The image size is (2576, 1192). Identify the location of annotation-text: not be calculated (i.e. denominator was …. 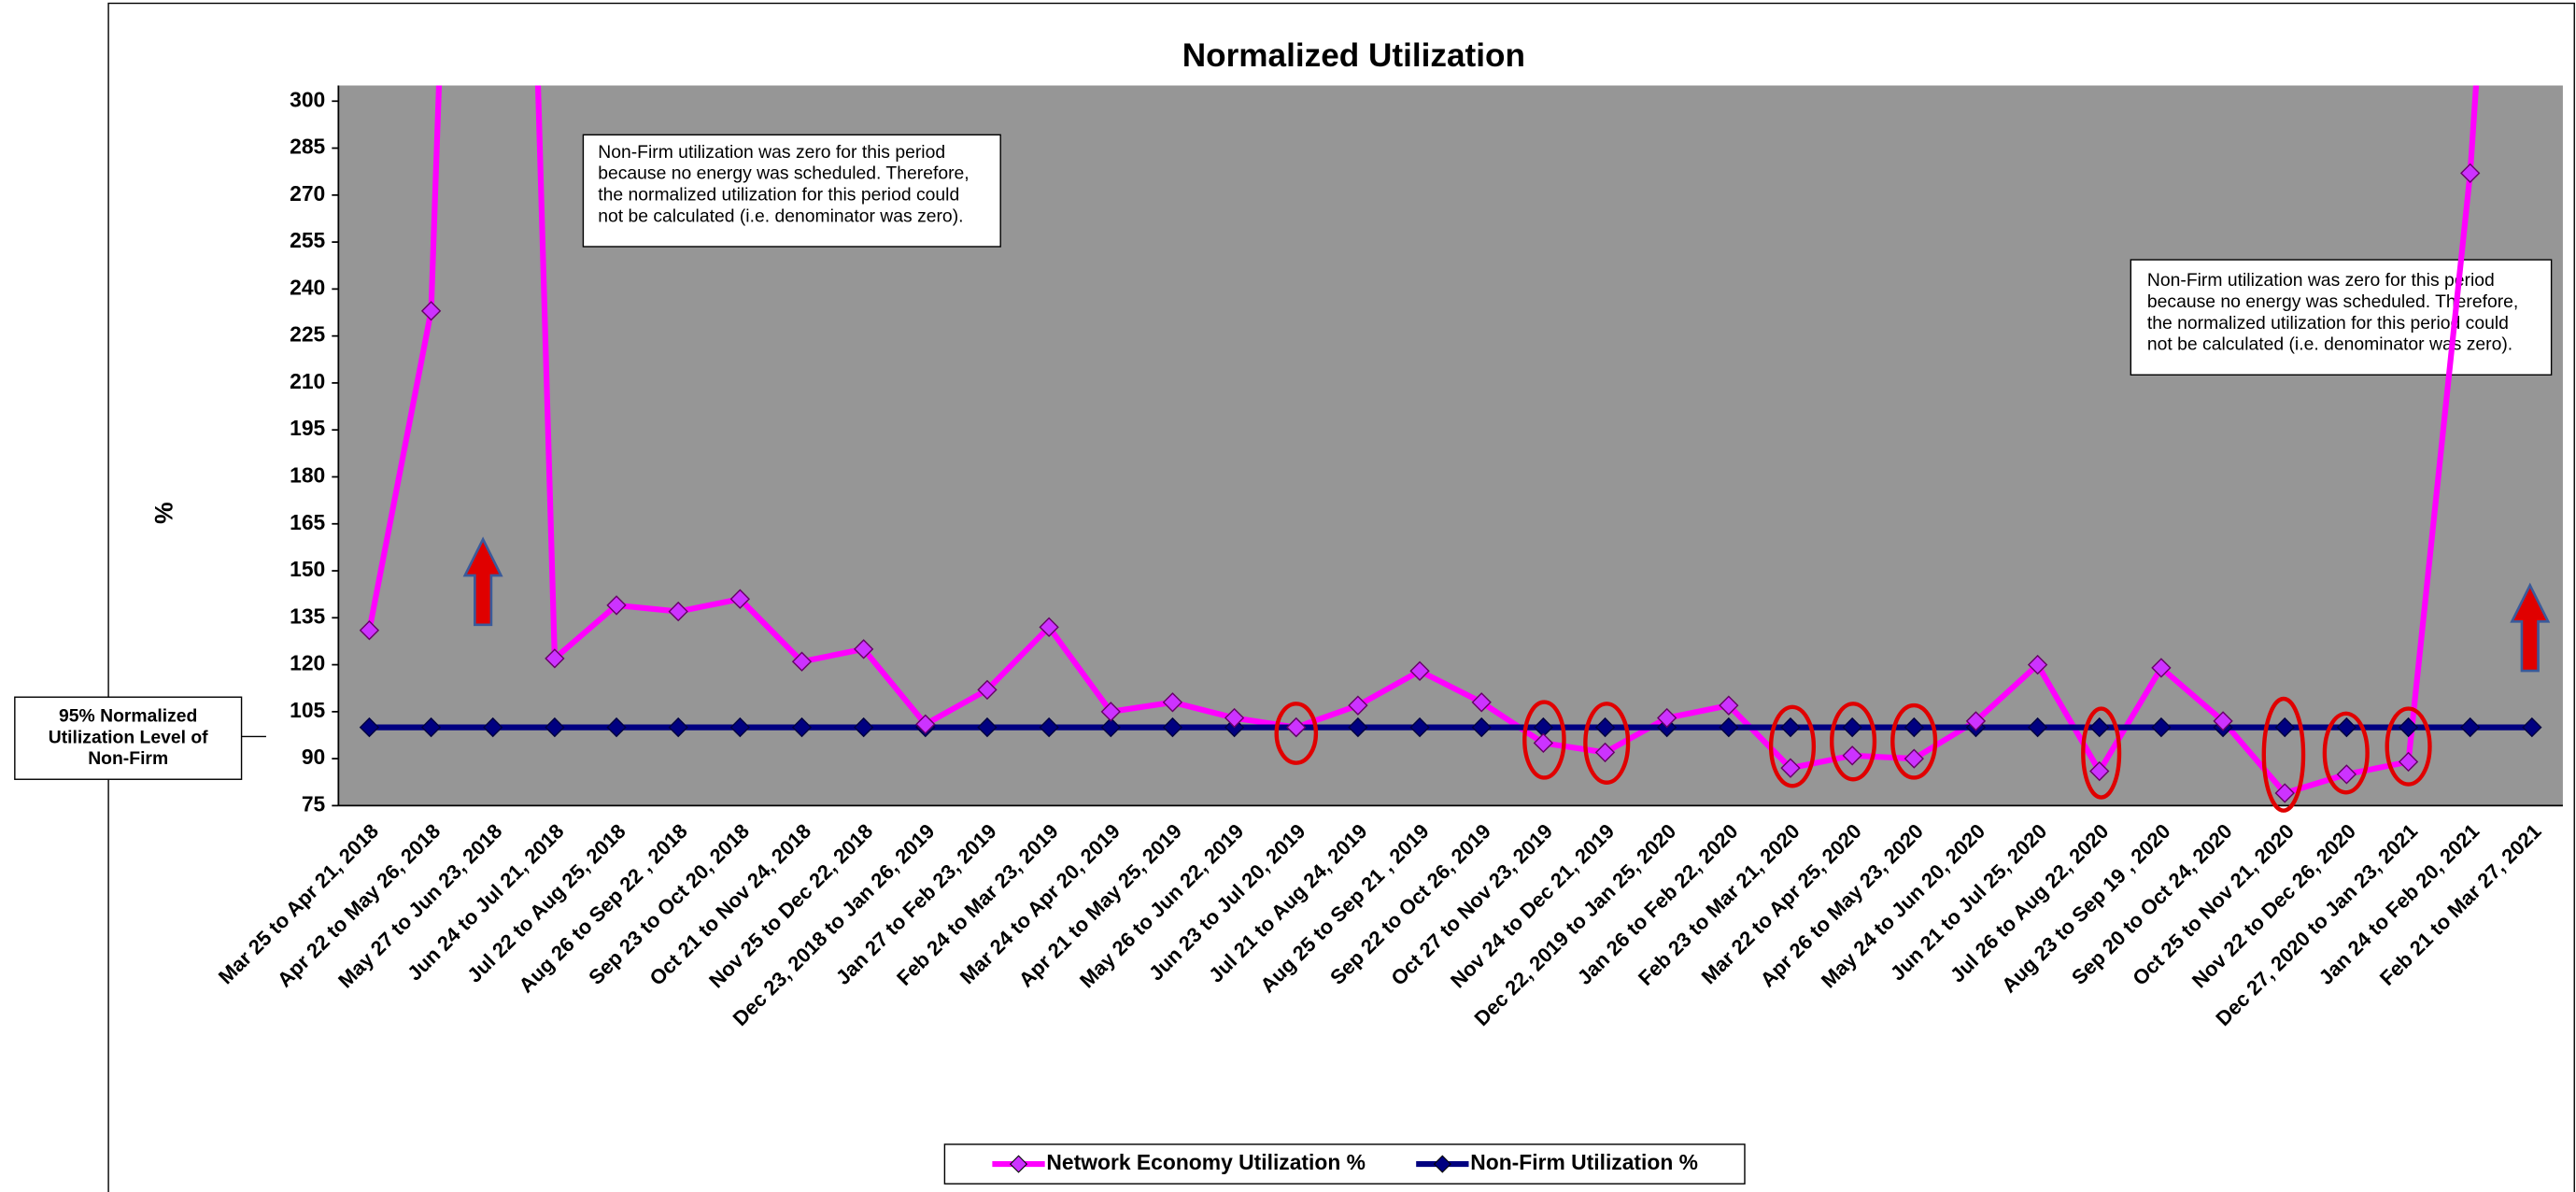
(2329, 344).